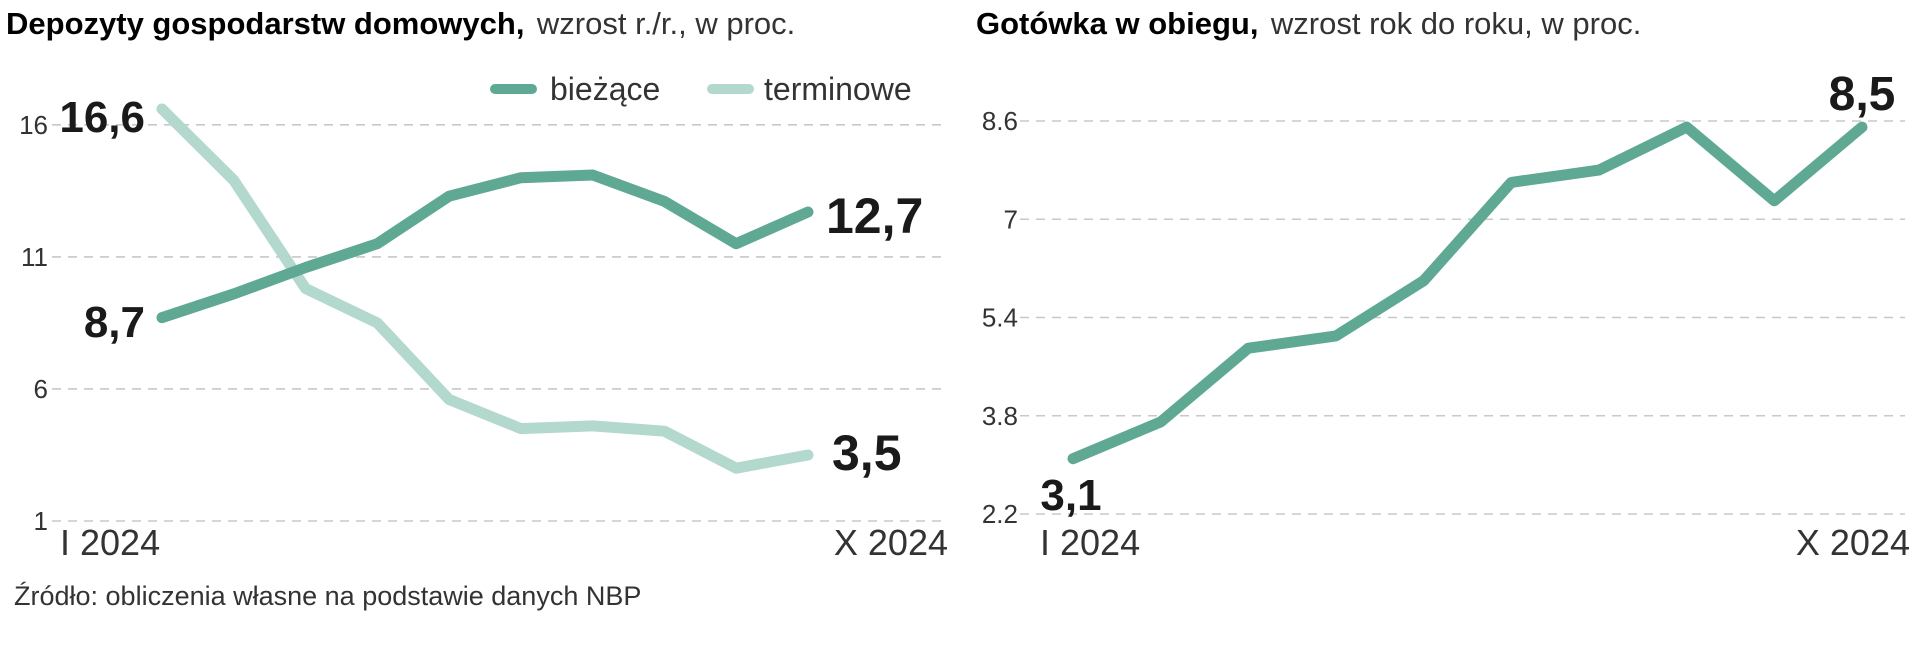 The image size is (1920, 651). What do you see at coordinates (41, 389) in the screenshot?
I see `y-tick-label: 6` at bounding box center [41, 389].